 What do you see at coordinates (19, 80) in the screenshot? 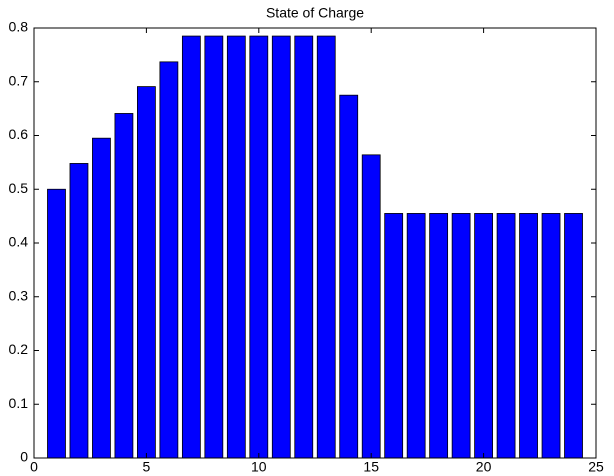
I see `y-tick-label: 0.7` at bounding box center [19, 80].